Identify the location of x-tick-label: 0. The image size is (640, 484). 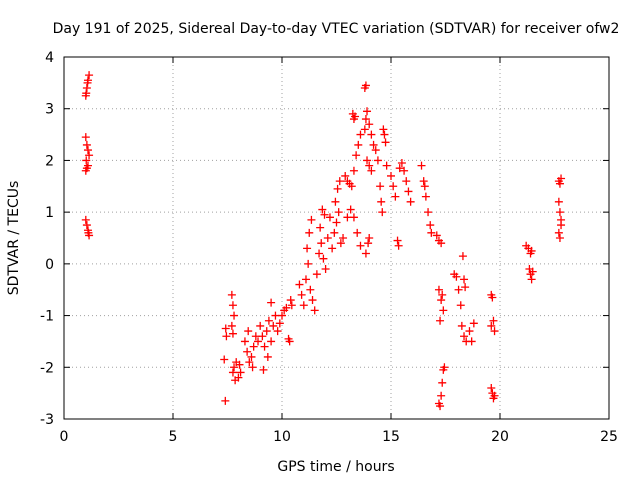
(64, 437).